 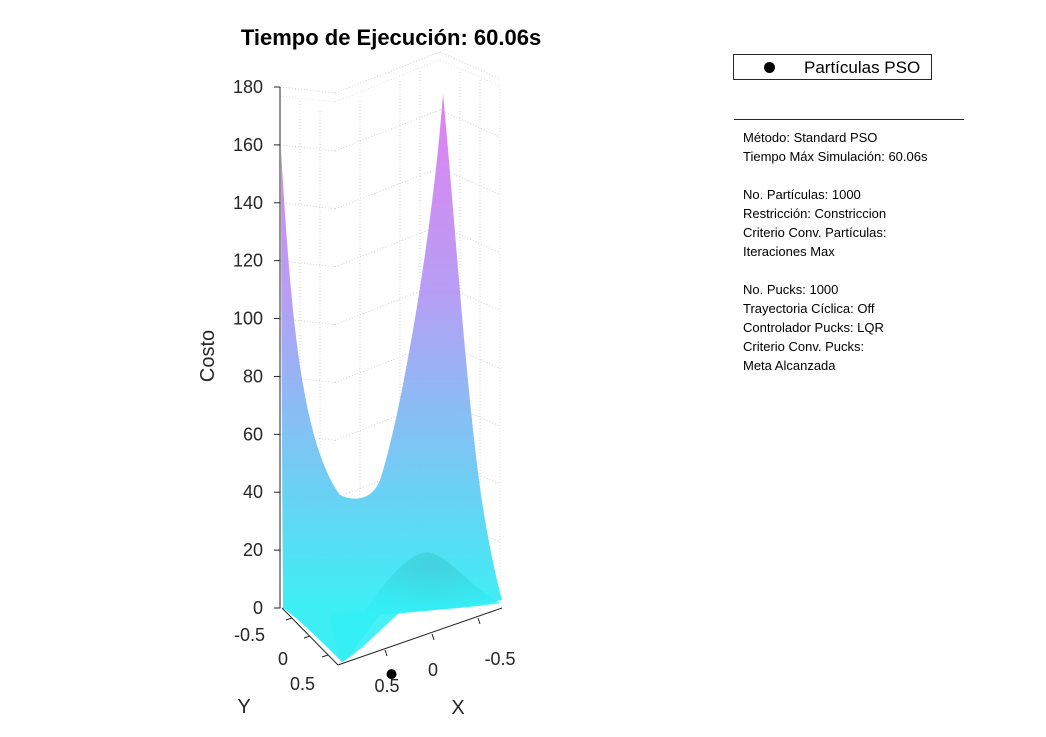 What do you see at coordinates (391, 37) in the screenshot?
I see `chart-title: Tiempo de Ejecución: 60.06s` at bounding box center [391, 37].